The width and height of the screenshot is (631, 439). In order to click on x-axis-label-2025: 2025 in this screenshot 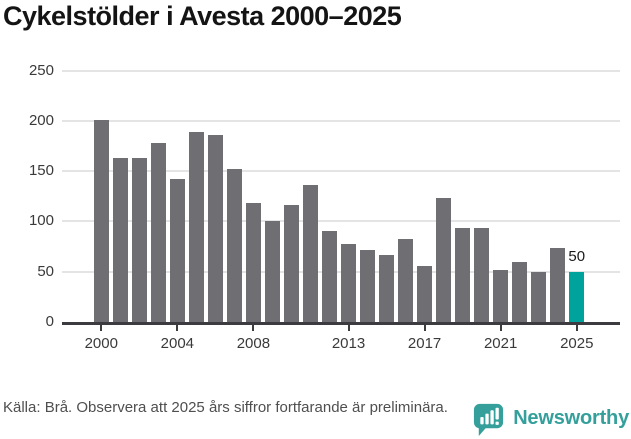, I will do `click(577, 343)`.